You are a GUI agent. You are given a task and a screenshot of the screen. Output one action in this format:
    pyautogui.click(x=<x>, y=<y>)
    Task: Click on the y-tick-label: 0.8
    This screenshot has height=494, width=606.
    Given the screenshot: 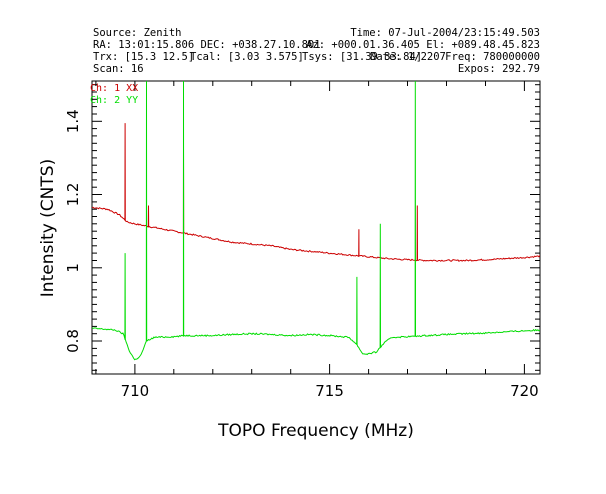 What is the action you would take?
    pyautogui.click(x=73, y=341)
    